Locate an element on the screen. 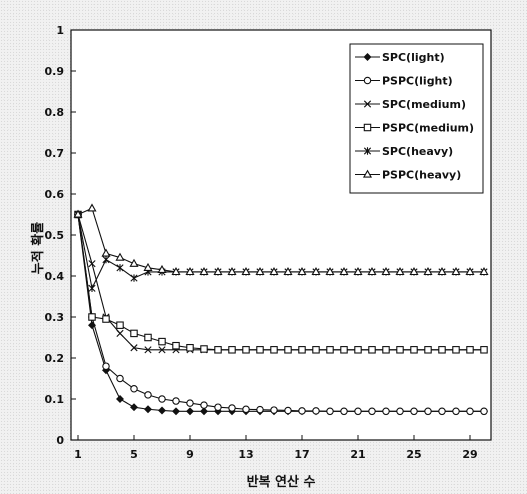 The image size is (527, 494). y-tick-label: 0.6 is located at coordinates (55, 194).